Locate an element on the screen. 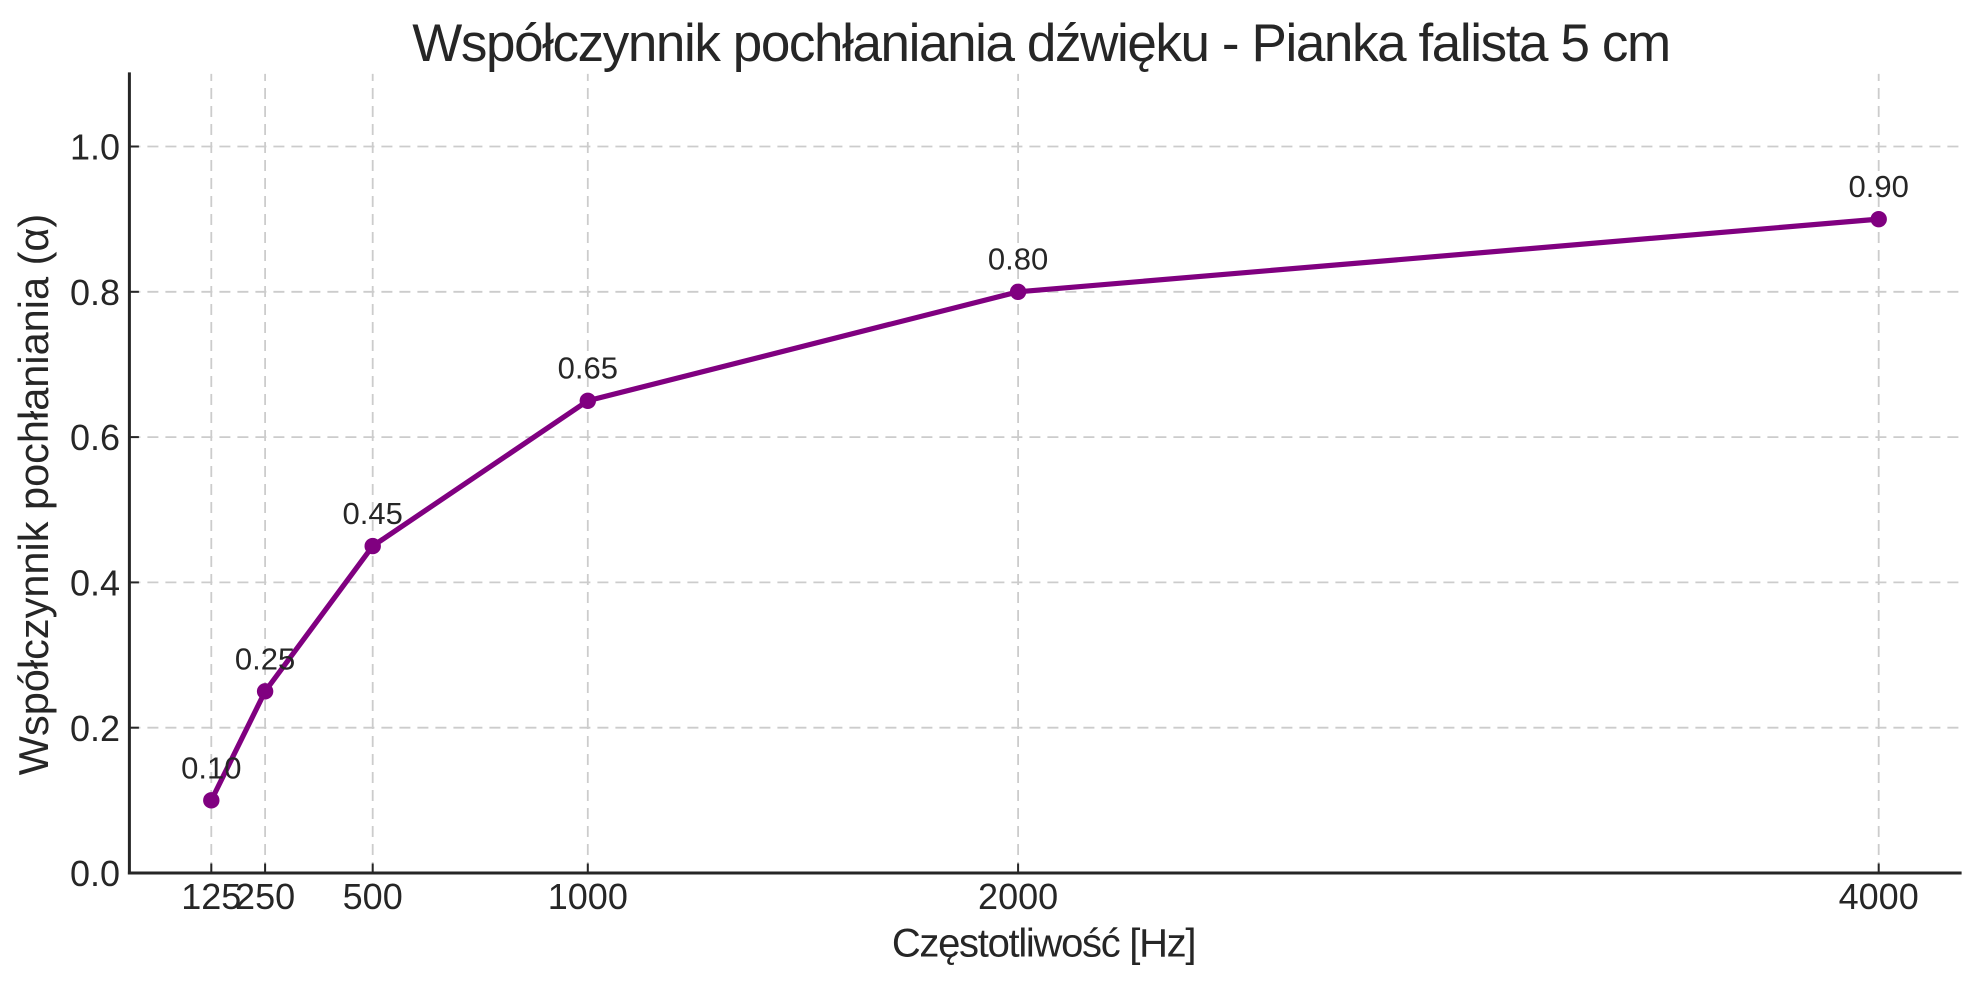 Image resolution: width=1979 pixels, height=985 pixels. svg-text: 0.45 is located at coordinates (373, 513).